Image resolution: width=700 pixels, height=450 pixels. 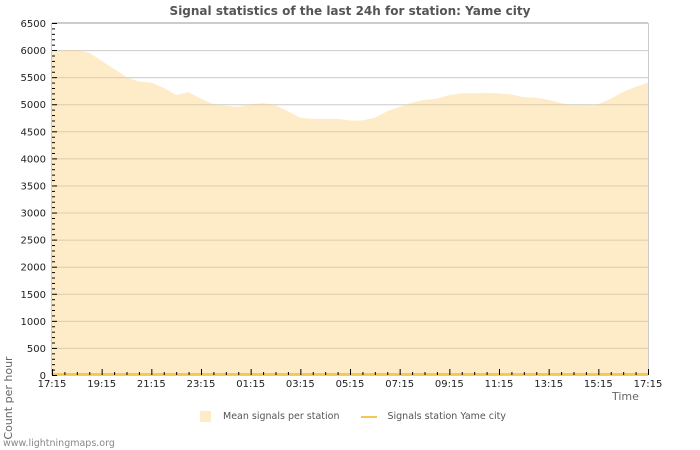 I want to click on area-swatch-icon, so click(x=205, y=416).